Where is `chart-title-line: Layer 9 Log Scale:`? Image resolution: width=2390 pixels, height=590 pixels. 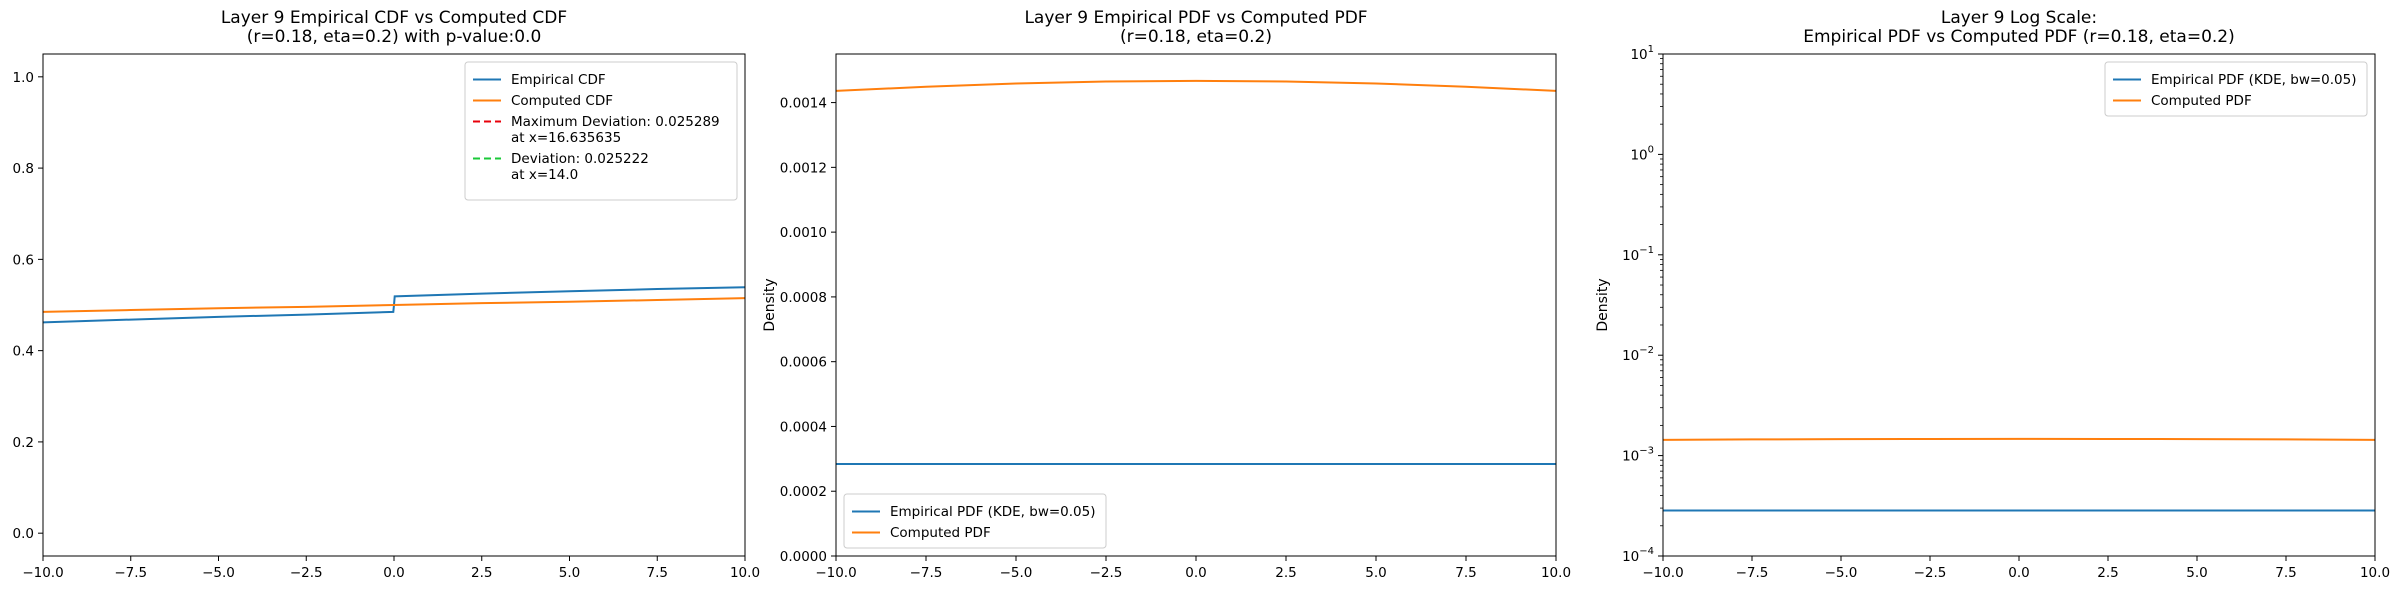 chart-title-line: Layer 9 Log Scale: is located at coordinates (2019, 18).